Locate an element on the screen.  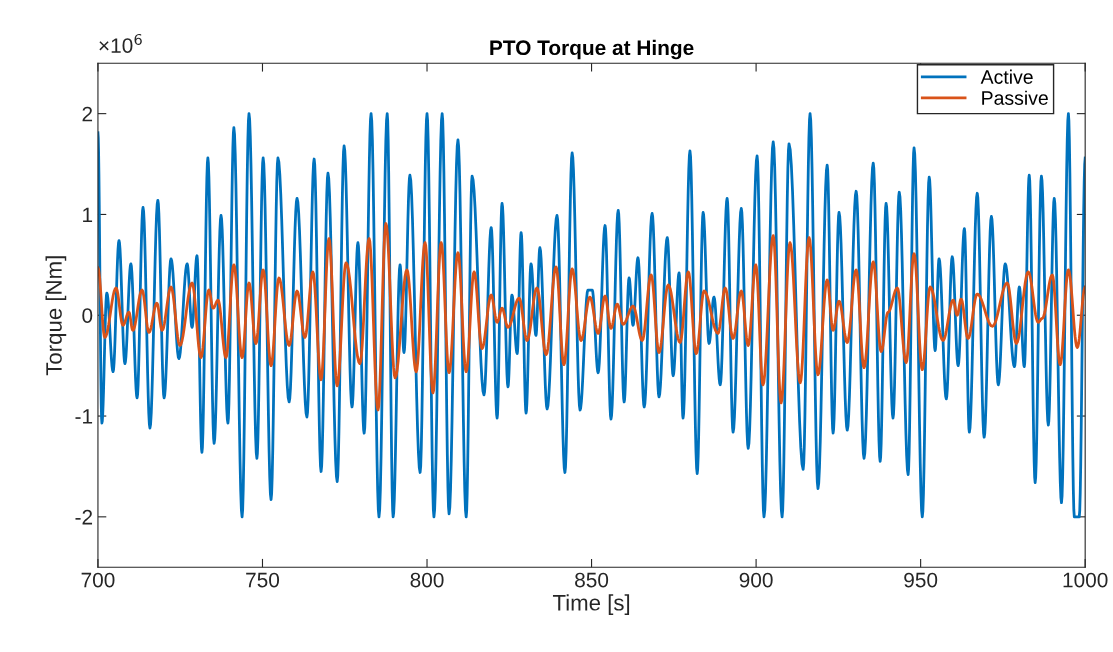
x-tick-label: 1000 is located at coordinates (1085, 580).